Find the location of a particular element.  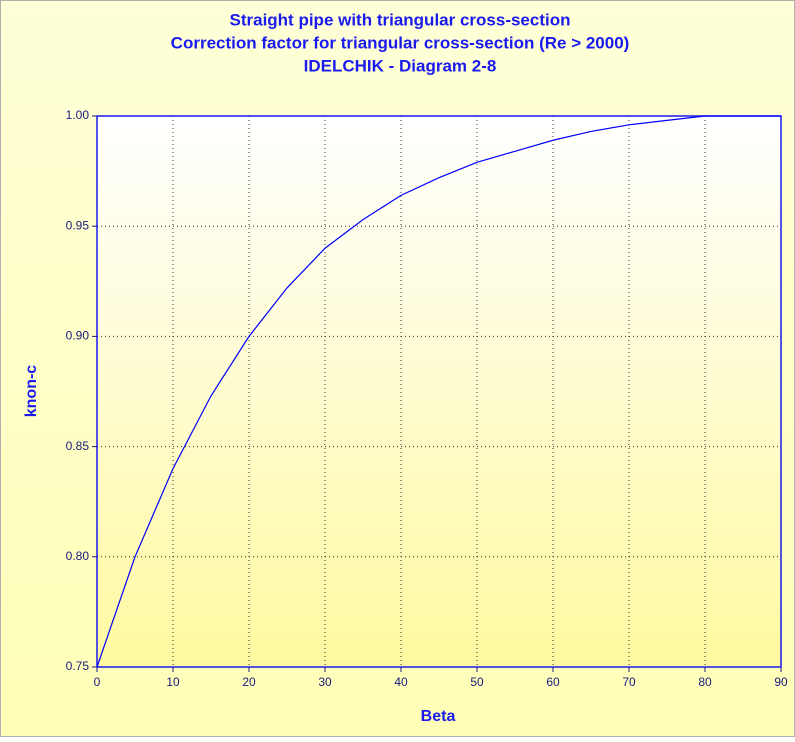

x-tick-label: 10 is located at coordinates (173, 682).